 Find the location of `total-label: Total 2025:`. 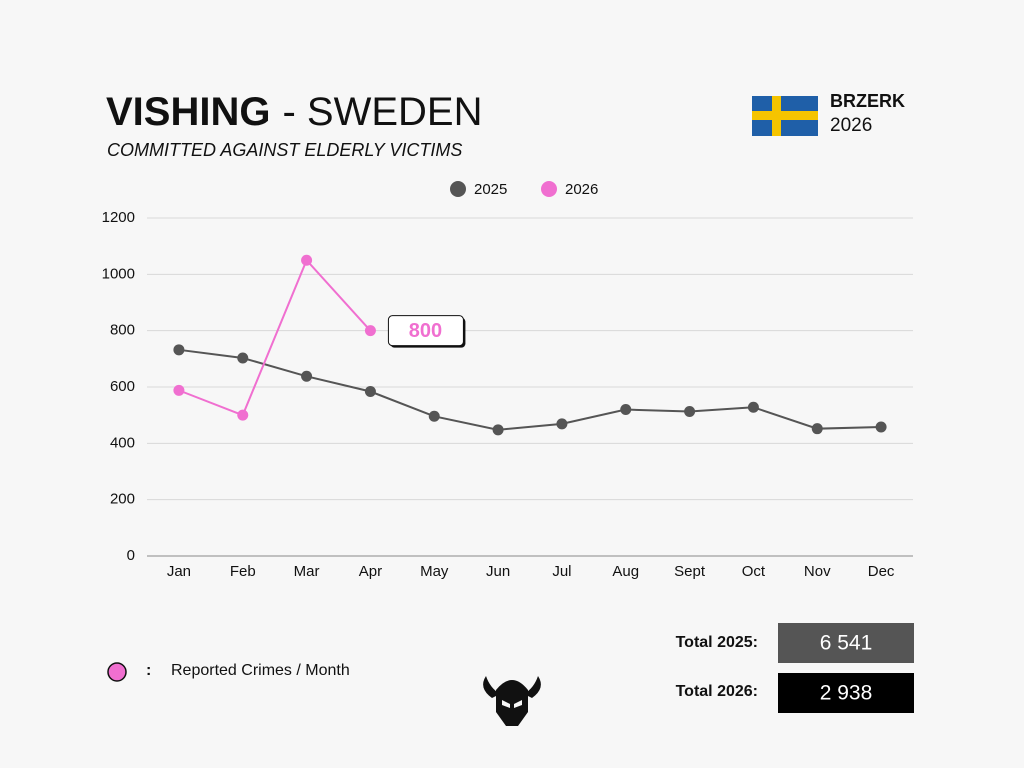

total-label: Total 2025: is located at coordinates (717, 642).